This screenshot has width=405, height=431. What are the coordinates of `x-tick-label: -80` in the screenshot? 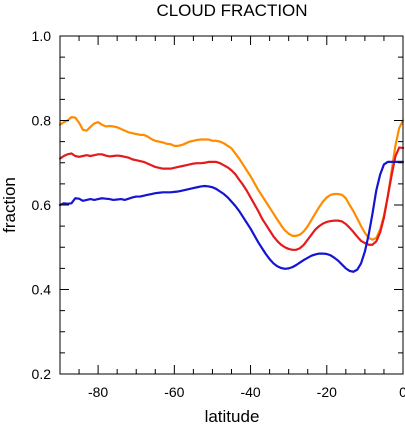 It's located at (98, 392).